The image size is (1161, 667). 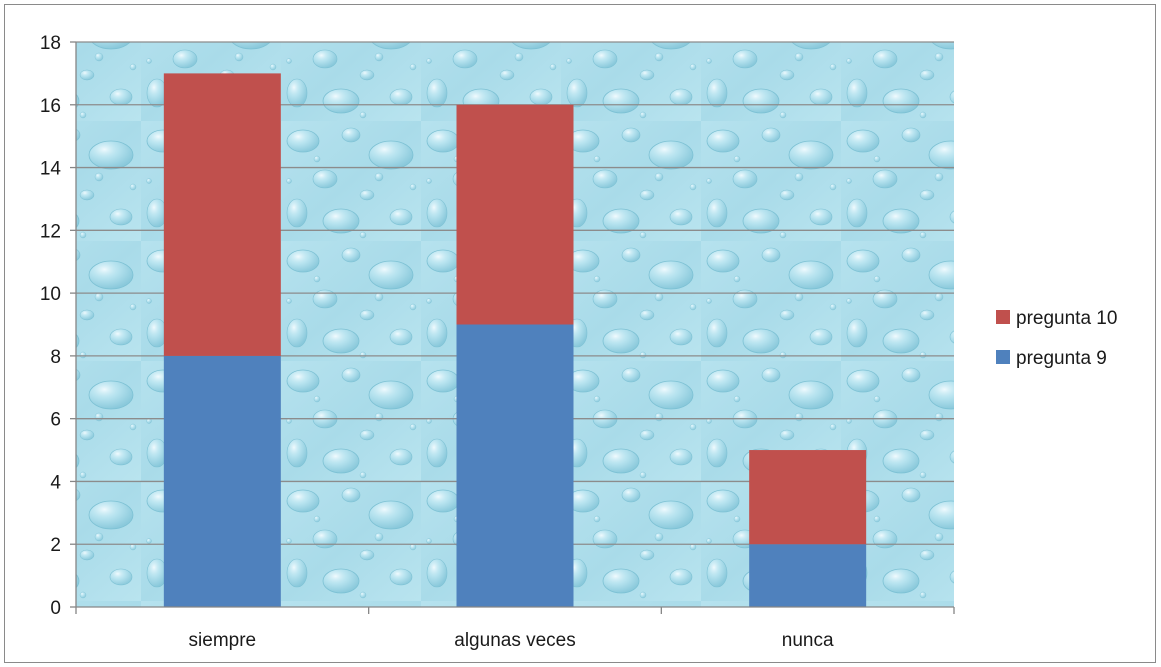 What do you see at coordinates (50, 43) in the screenshot?
I see `y-tick-label: 18` at bounding box center [50, 43].